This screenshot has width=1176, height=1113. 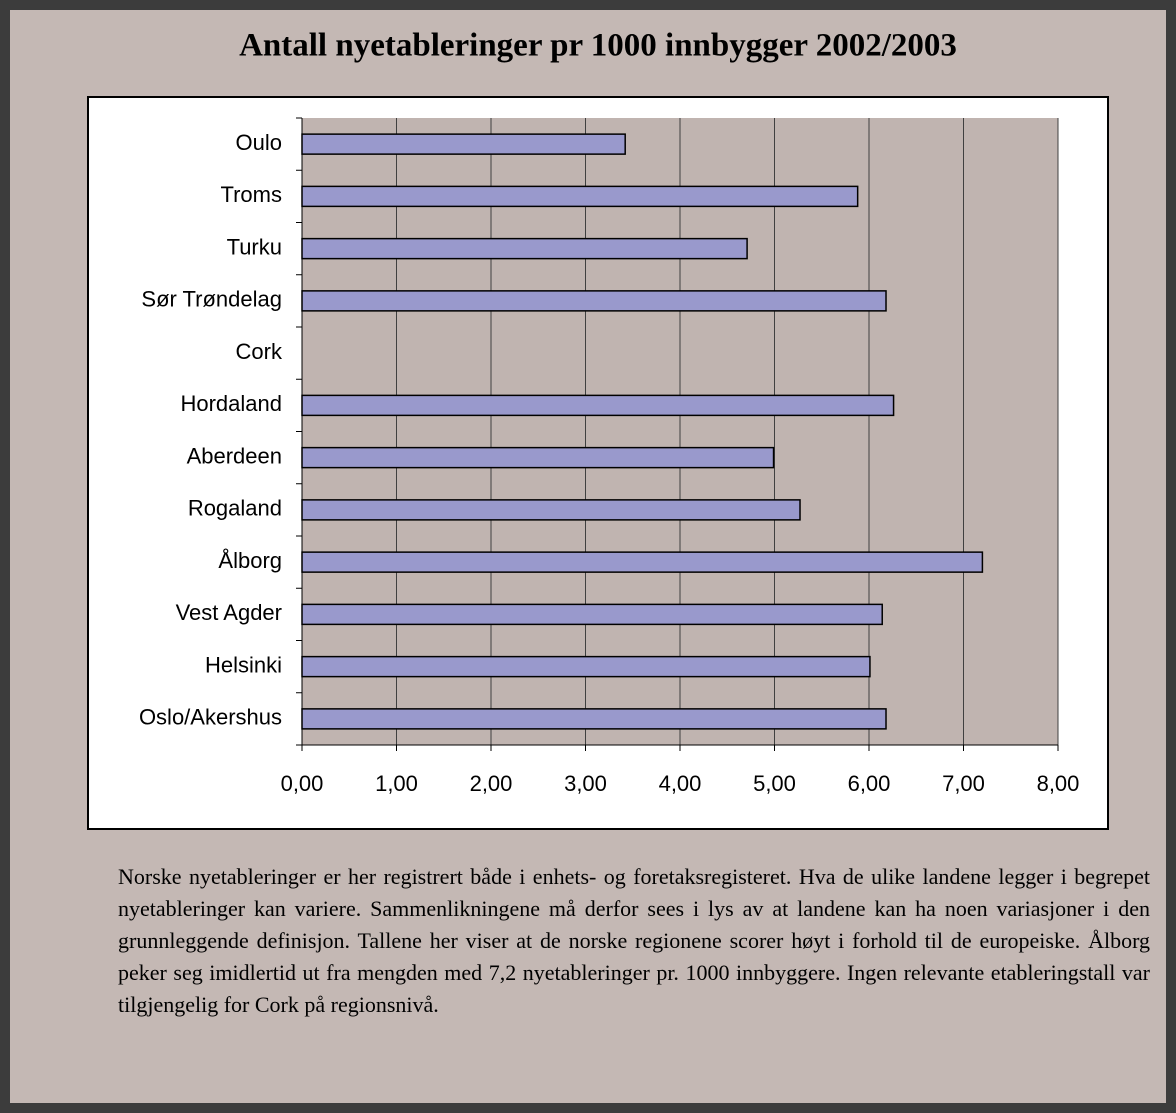 I want to click on x-tick-label: 7,00, so click(x=963, y=783).